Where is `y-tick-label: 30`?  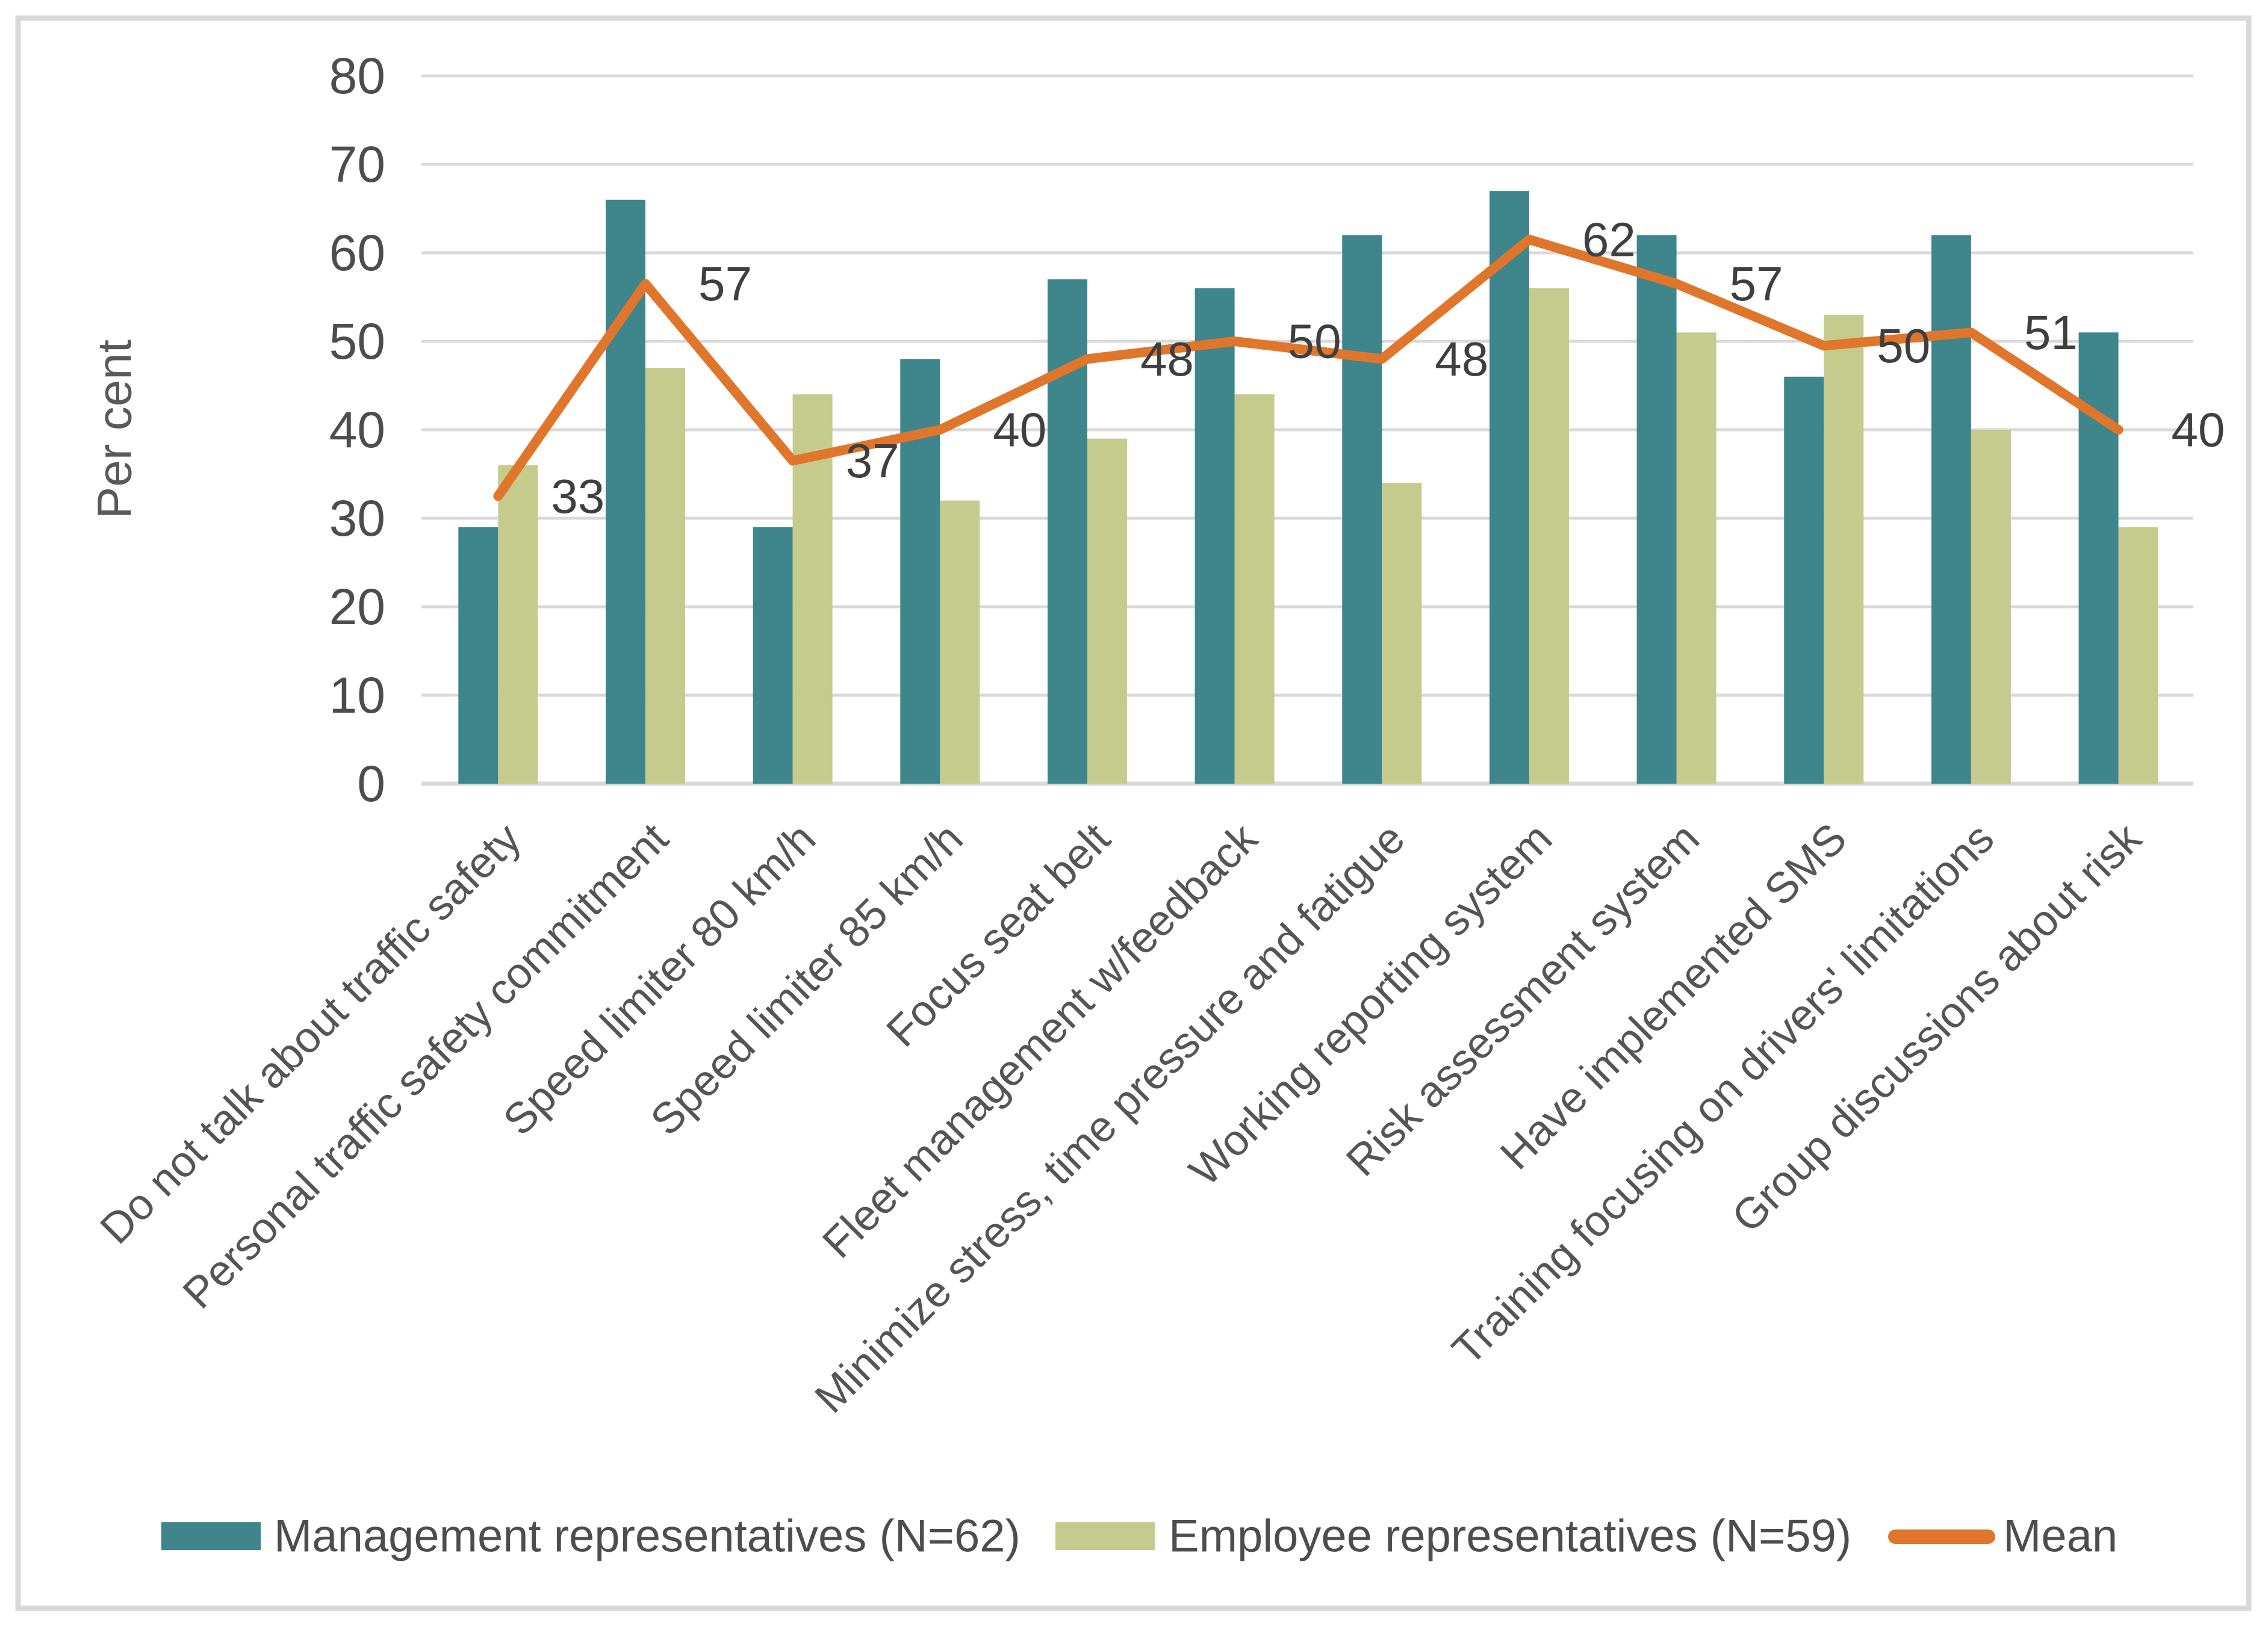
y-tick-label: 30 is located at coordinates (357, 519).